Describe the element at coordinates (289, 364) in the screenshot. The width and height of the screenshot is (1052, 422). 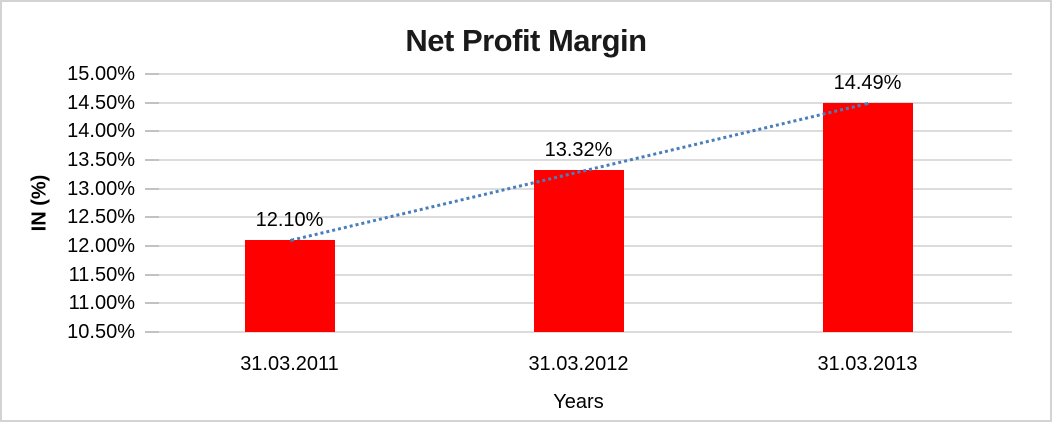
I see `x-category-label: 31.03.2011` at that location.